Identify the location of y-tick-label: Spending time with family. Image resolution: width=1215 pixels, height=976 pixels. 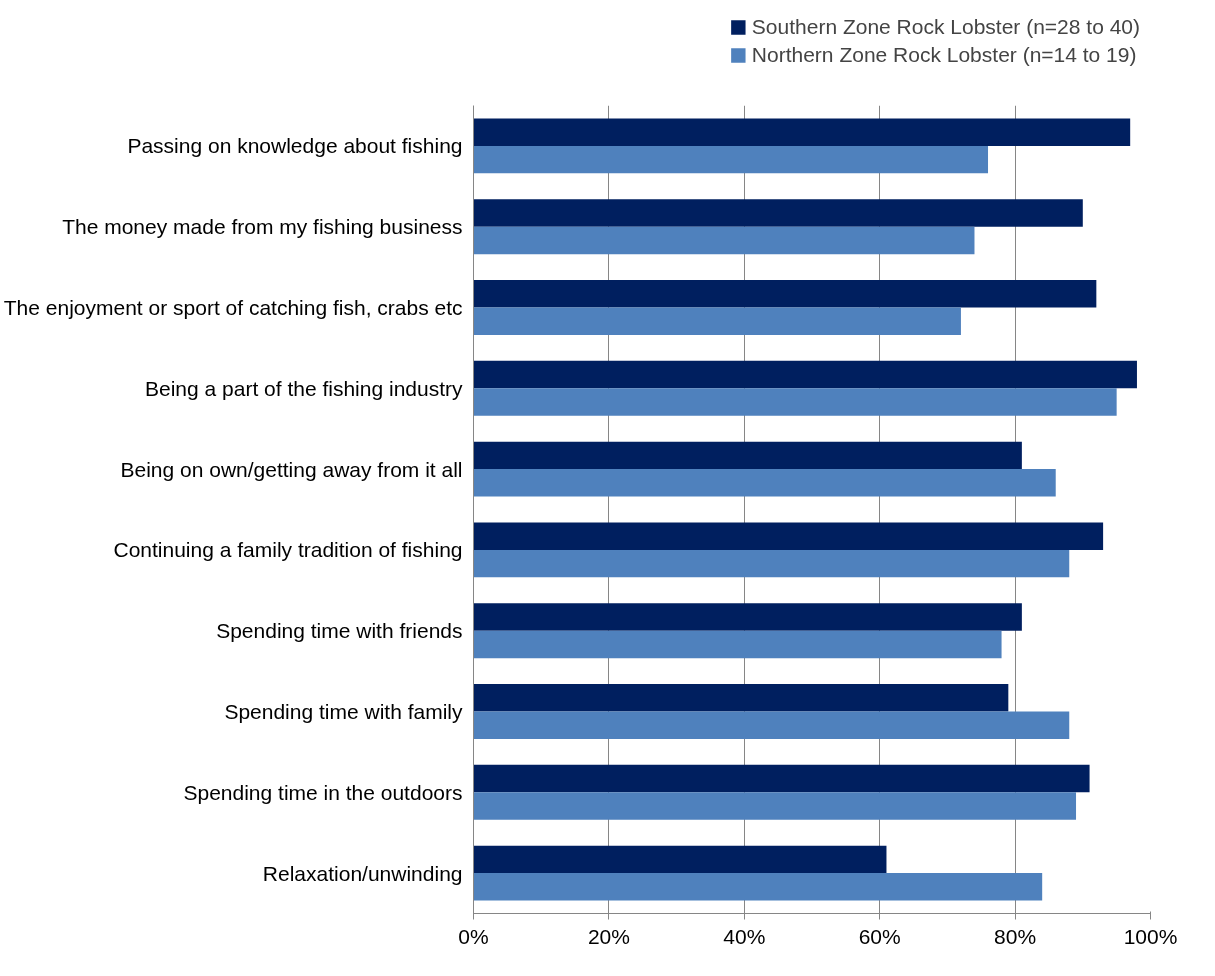
(343, 711).